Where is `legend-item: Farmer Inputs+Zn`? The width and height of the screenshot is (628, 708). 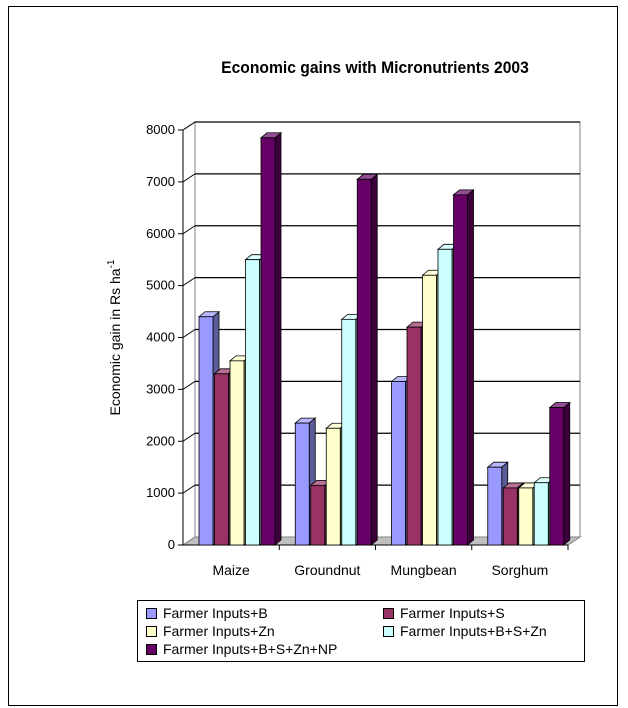
legend-item: Farmer Inputs+Zn is located at coordinates (210, 631).